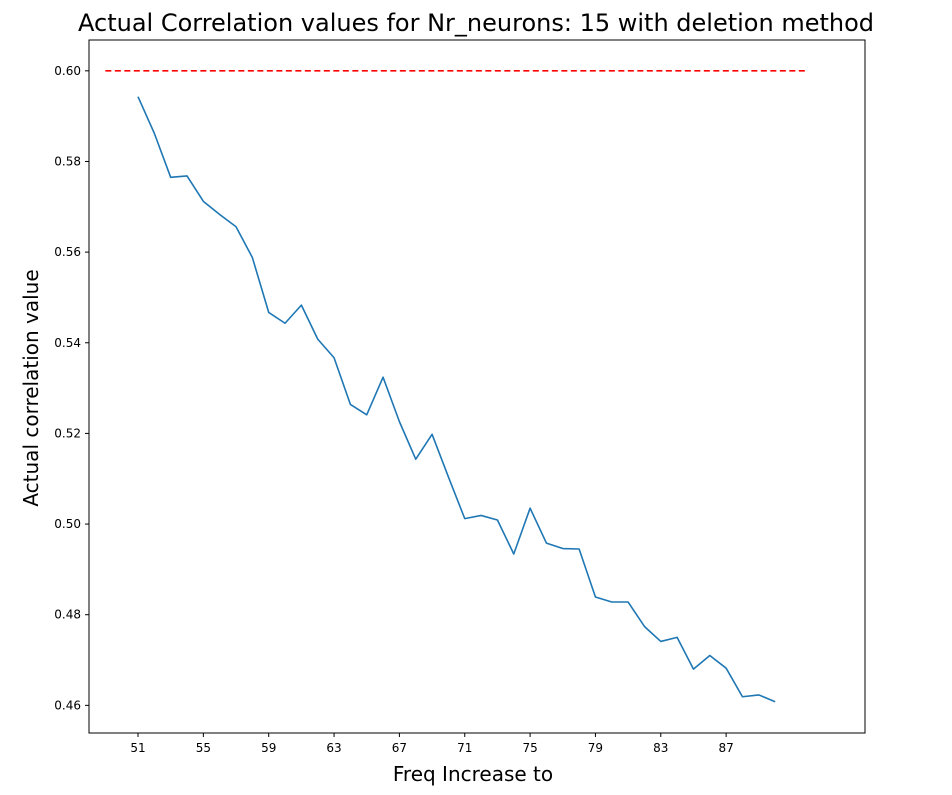 The image size is (952, 795). Describe the element at coordinates (67, 615) in the screenshot. I see `y-tick-label: 0.48` at that location.